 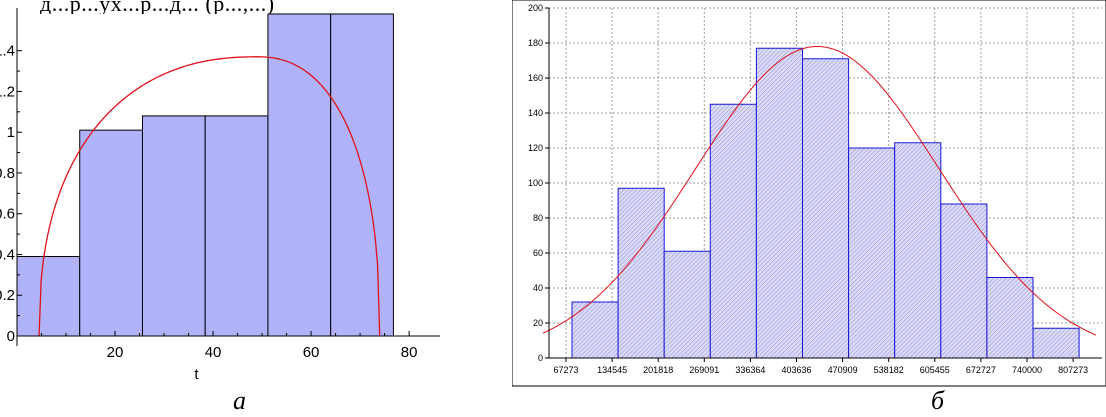 What do you see at coordinates (11, 132) in the screenshot?
I see `y-tick-label: 1` at bounding box center [11, 132].